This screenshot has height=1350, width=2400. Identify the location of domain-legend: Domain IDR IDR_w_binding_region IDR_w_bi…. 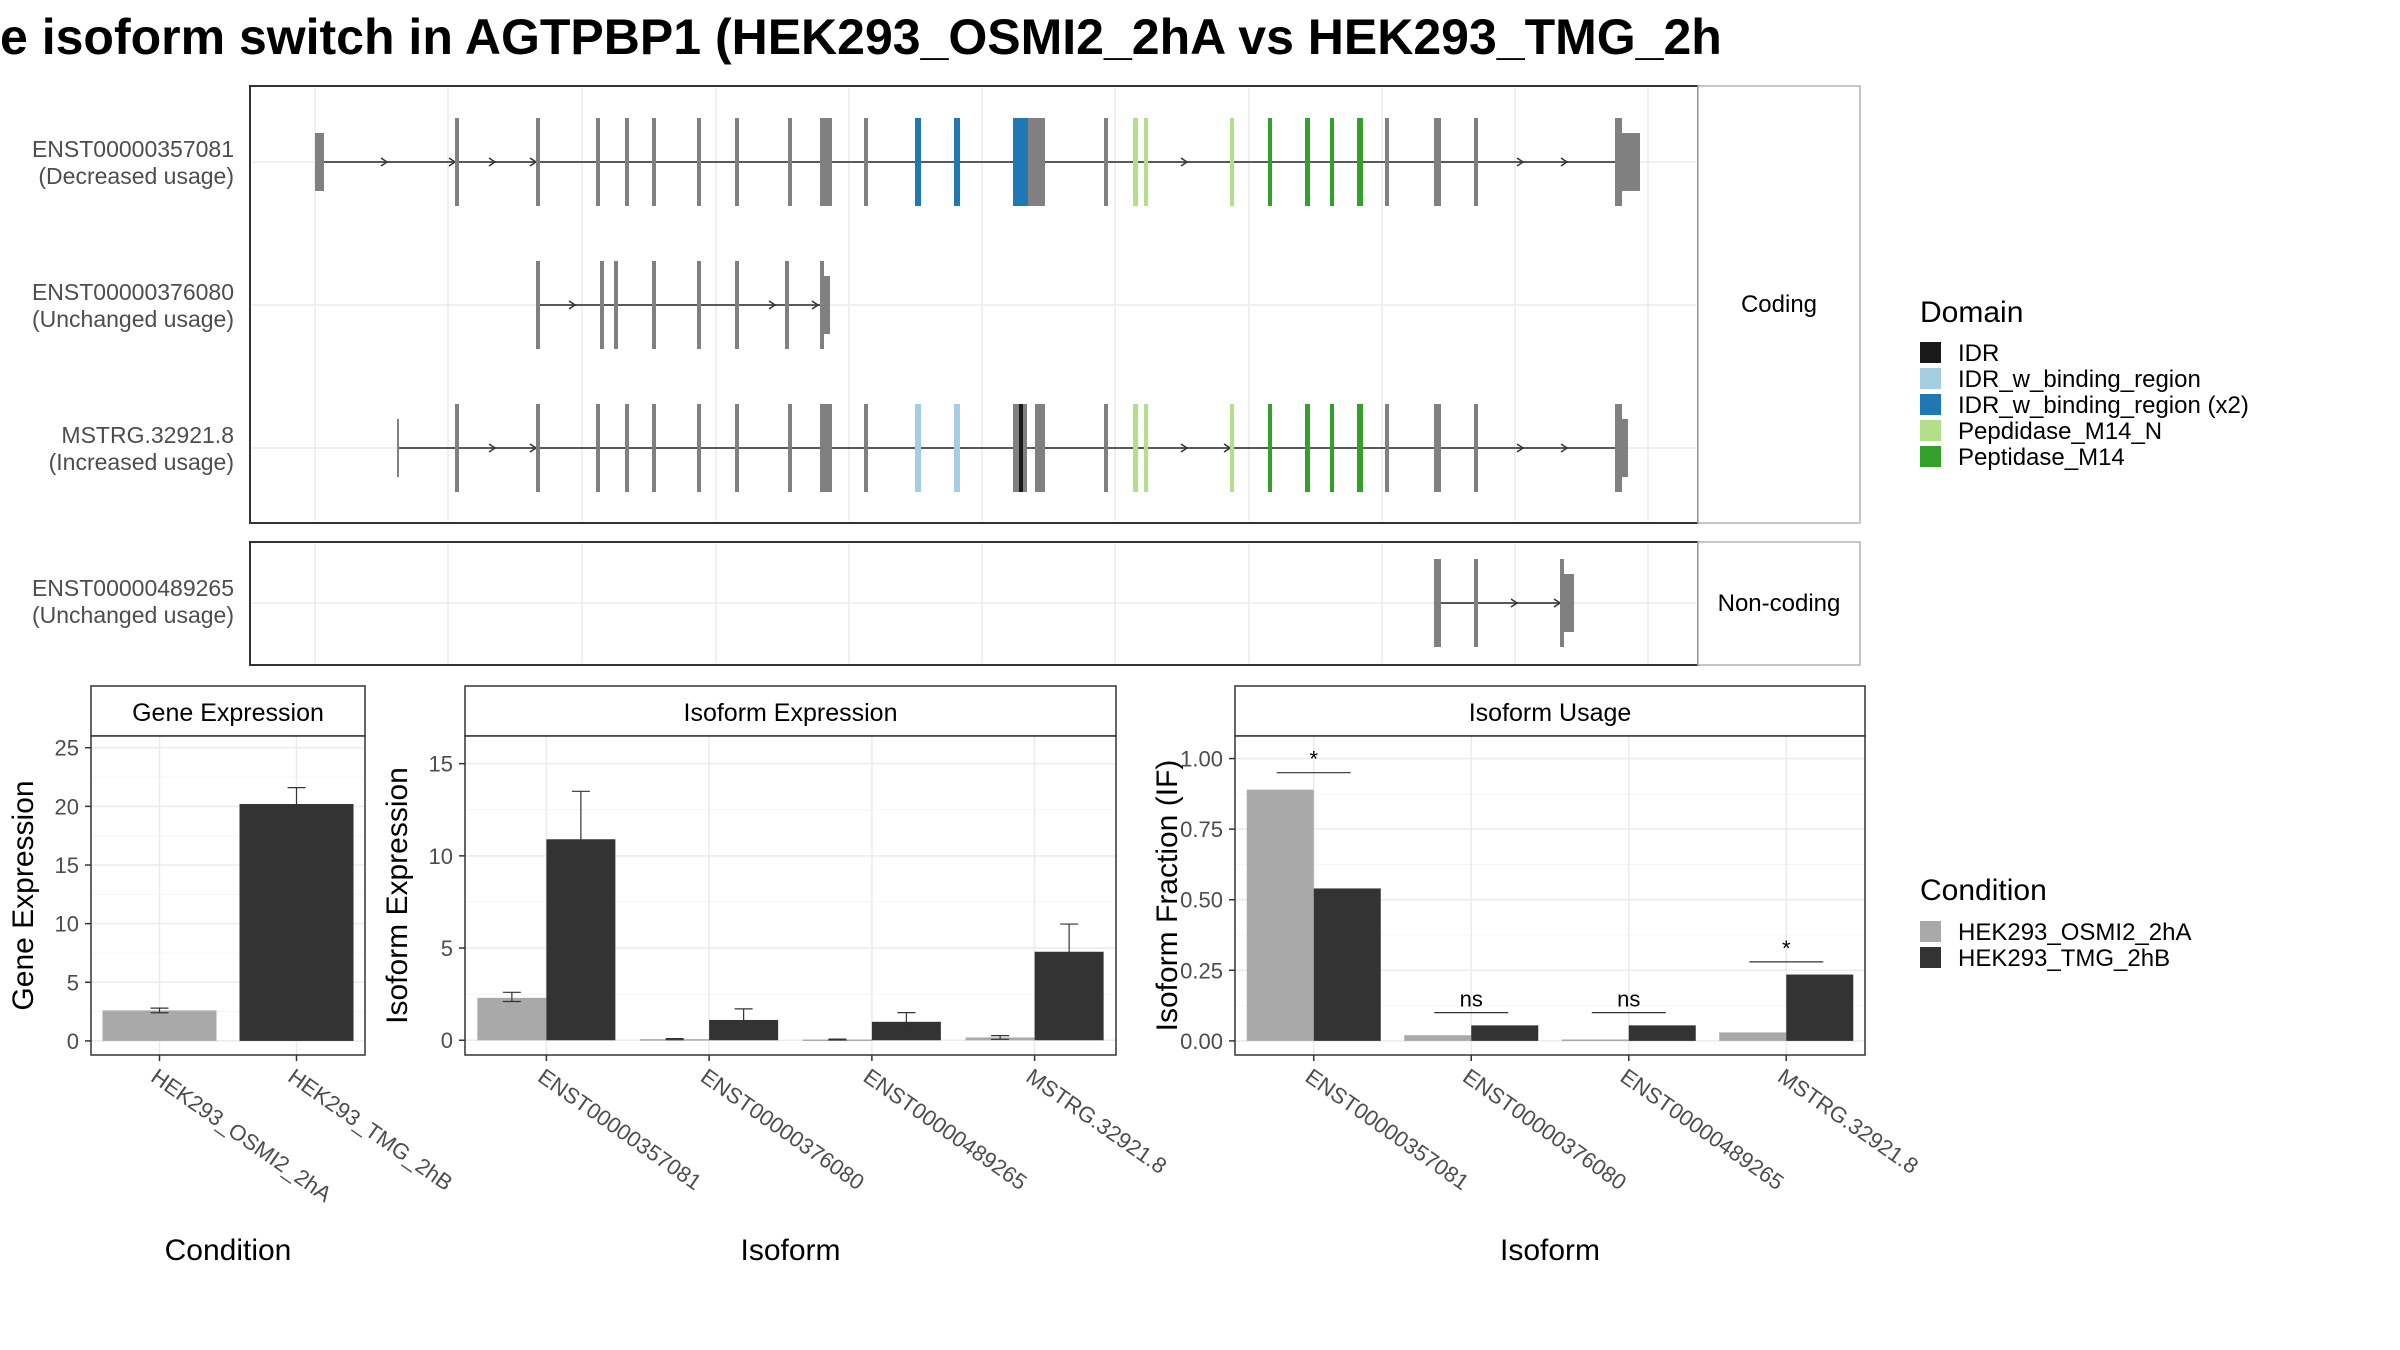
(2084, 383).